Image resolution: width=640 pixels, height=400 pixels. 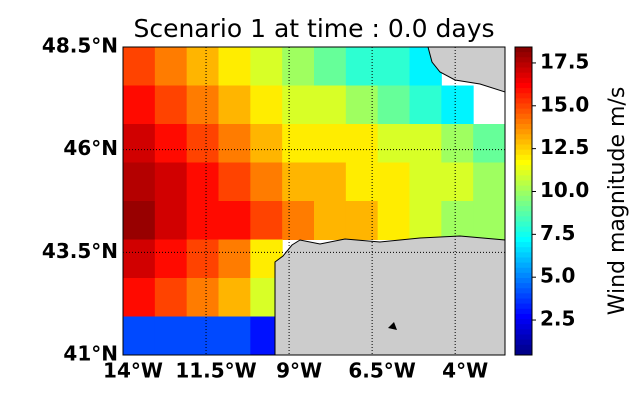 I want to click on colorbar-tick-label: 5.0, so click(x=557, y=276).